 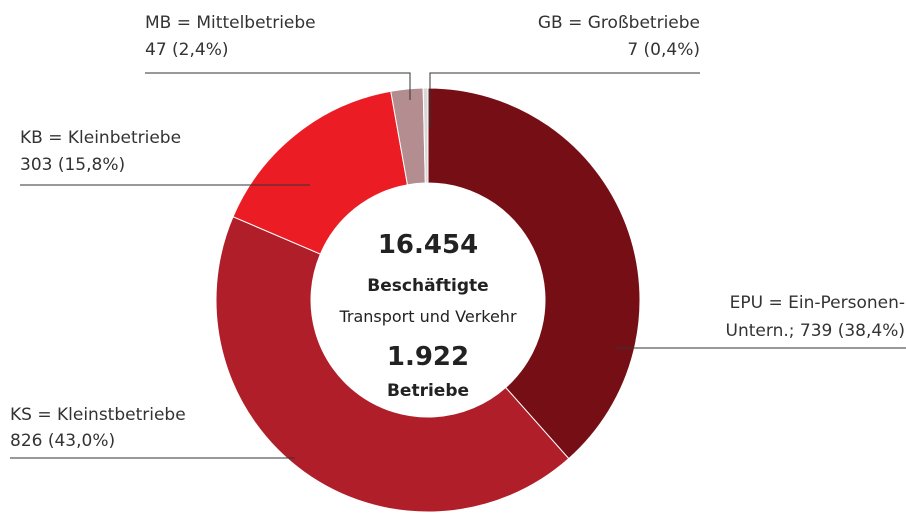 I want to click on segment-value-label: 826 (43,0%), so click(x=62, y=441).